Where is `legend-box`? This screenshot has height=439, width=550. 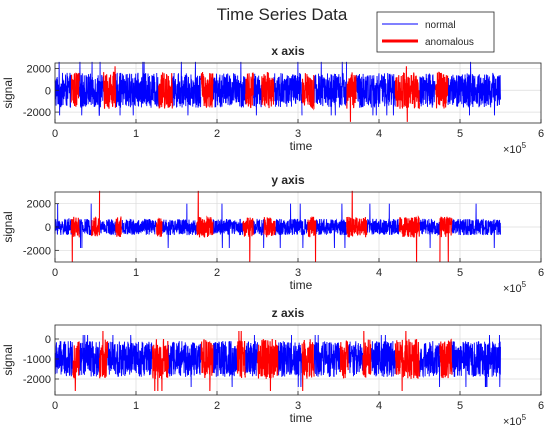 legend-box is located at coordinates (435, 32).